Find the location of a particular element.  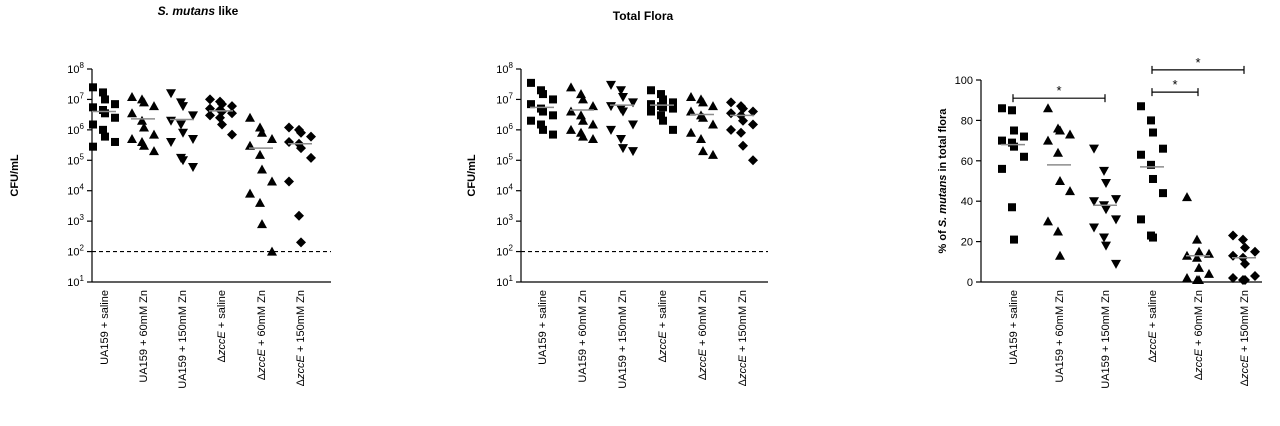

y-tick-label: 40 is located at coordinates (967, 202).